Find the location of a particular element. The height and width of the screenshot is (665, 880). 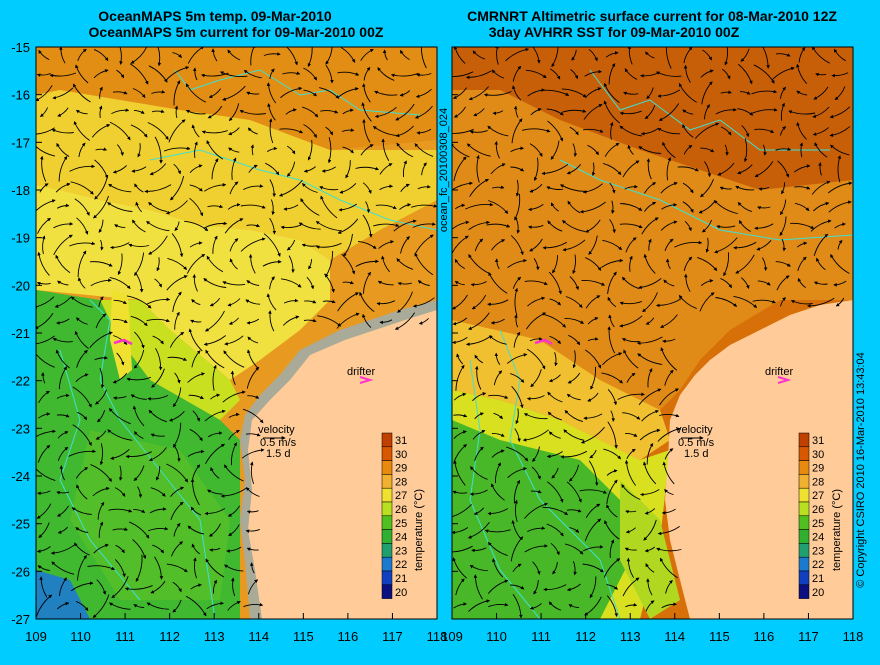

colorbar-tick-label: 28 is located at coordinates (401, 482).